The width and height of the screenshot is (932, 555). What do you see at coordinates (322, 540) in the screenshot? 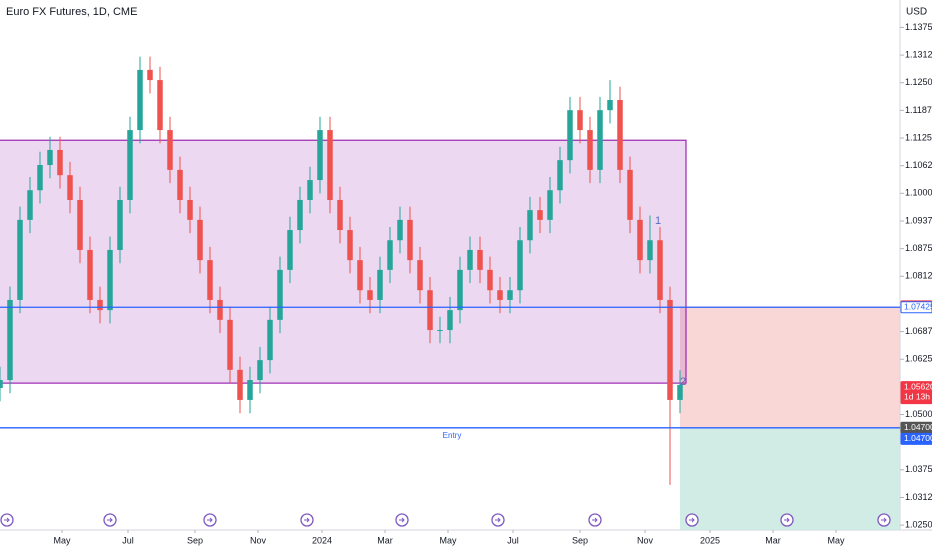
I see `x-tick-label: 2024` at bounding box center [322, 540].